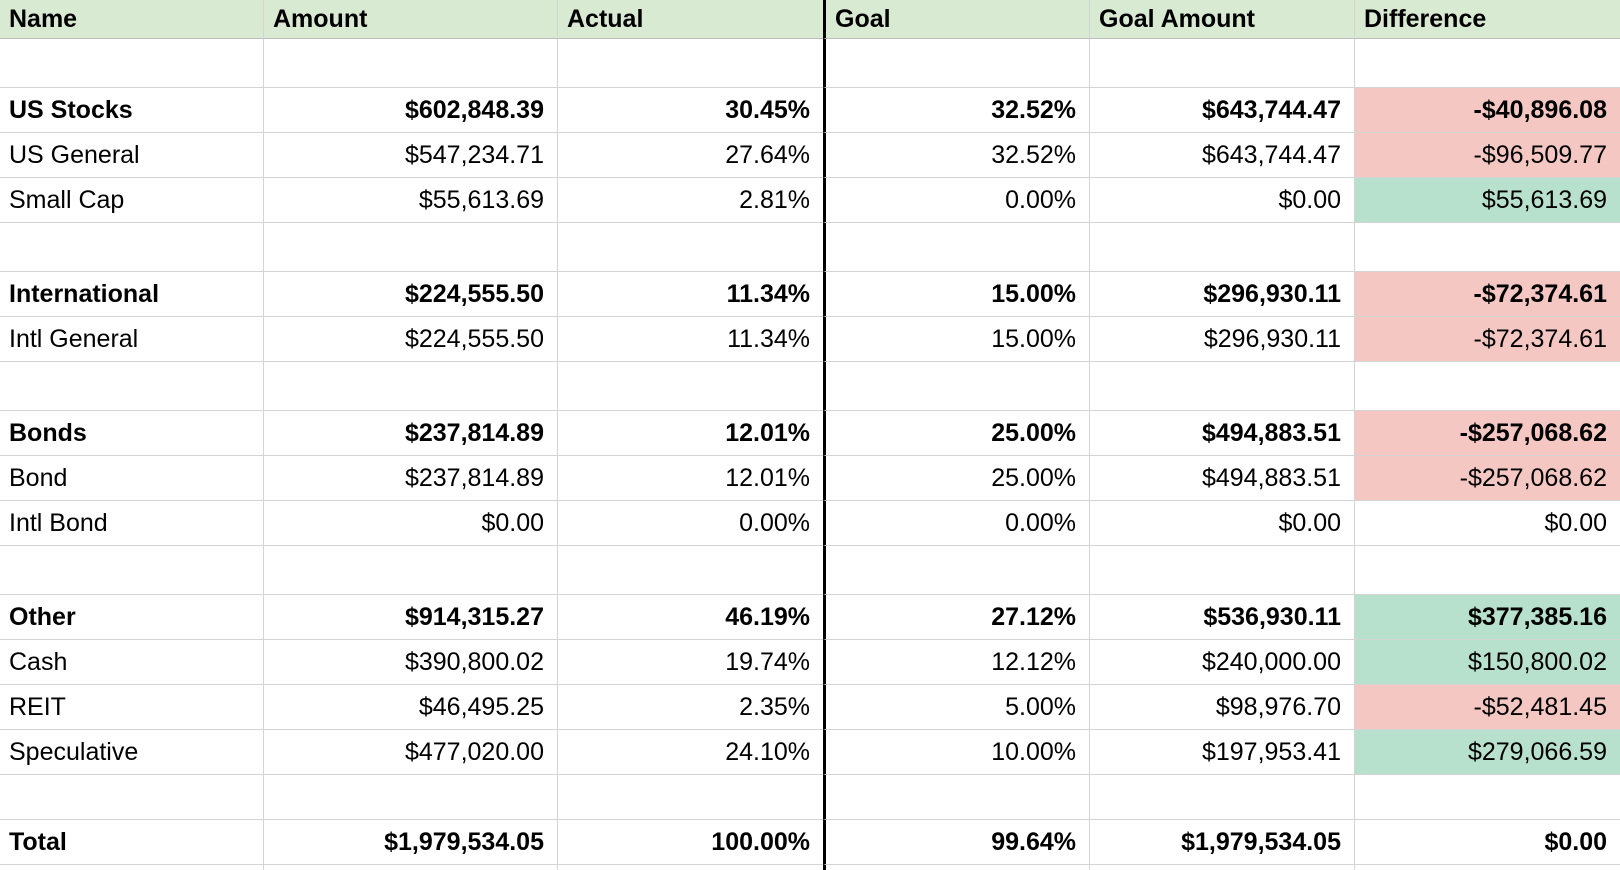 This screenshot has height=870, width=1620. I want to click on cell-name: Speculative, so click(132, 752).